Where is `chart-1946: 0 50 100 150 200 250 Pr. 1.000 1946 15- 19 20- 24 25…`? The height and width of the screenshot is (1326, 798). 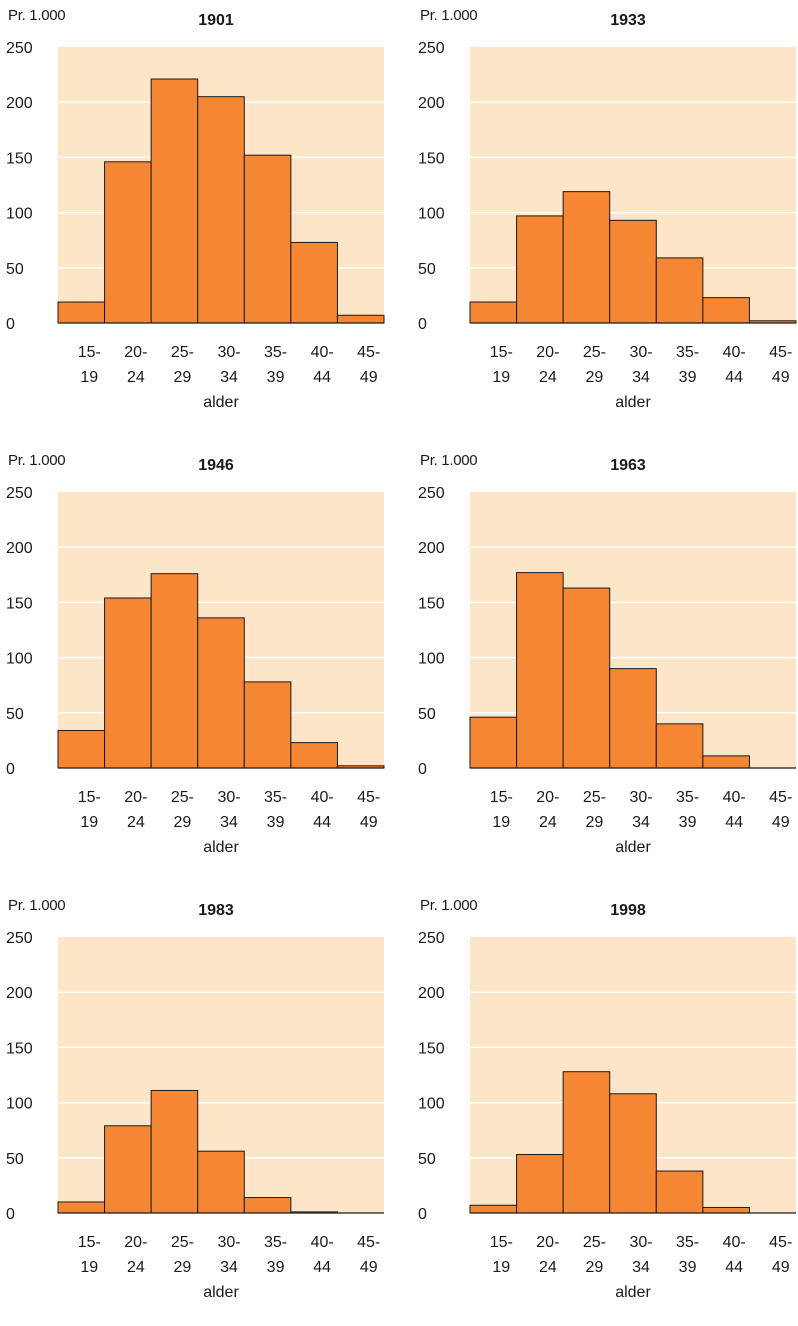
chart-1946: 0 50 100 150 200 250 Pr. 1.000 1946 15- 19 20- 24 25… is located at coordinates (195, 654).